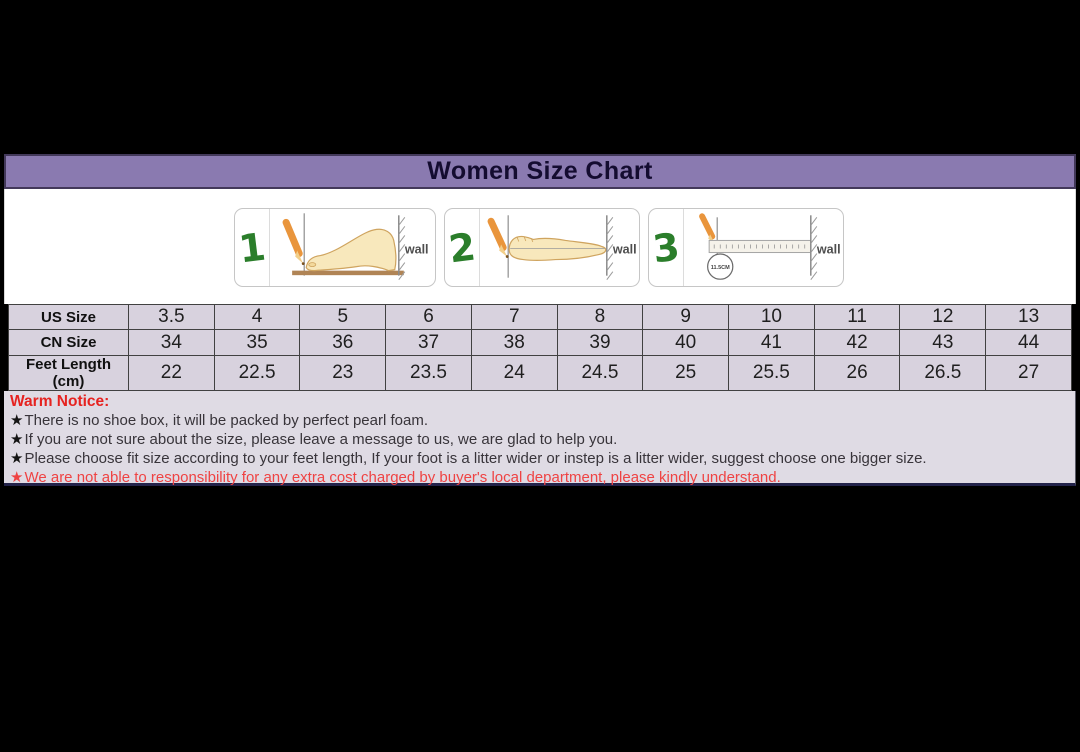  What do you see at coordinates (600, 342) in the screenshot?
I see `size-cell: 39` at bounding box center [600, 342].